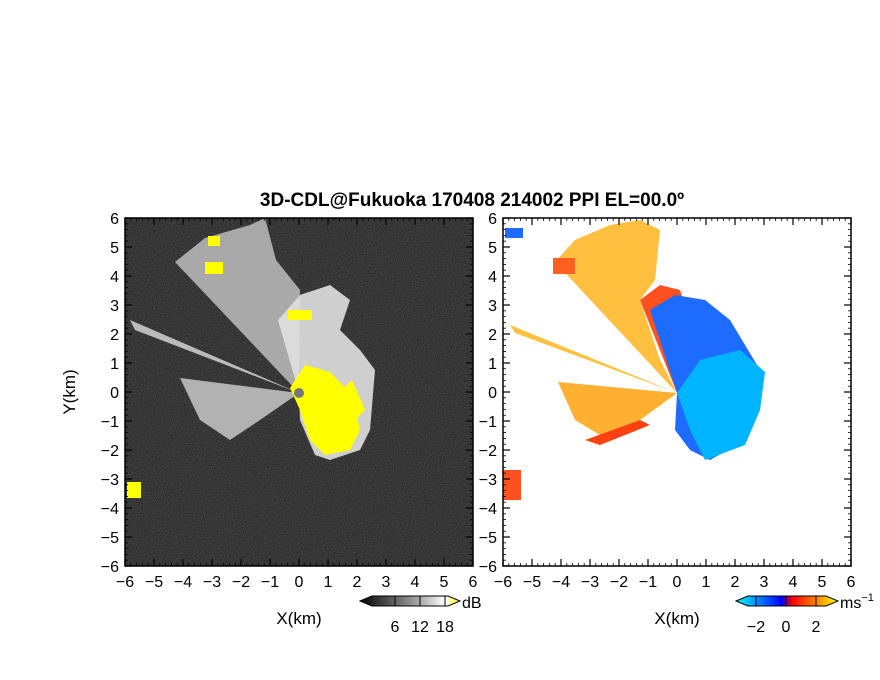  I want to click on velocity-beam-northwest, so click(593, 359).